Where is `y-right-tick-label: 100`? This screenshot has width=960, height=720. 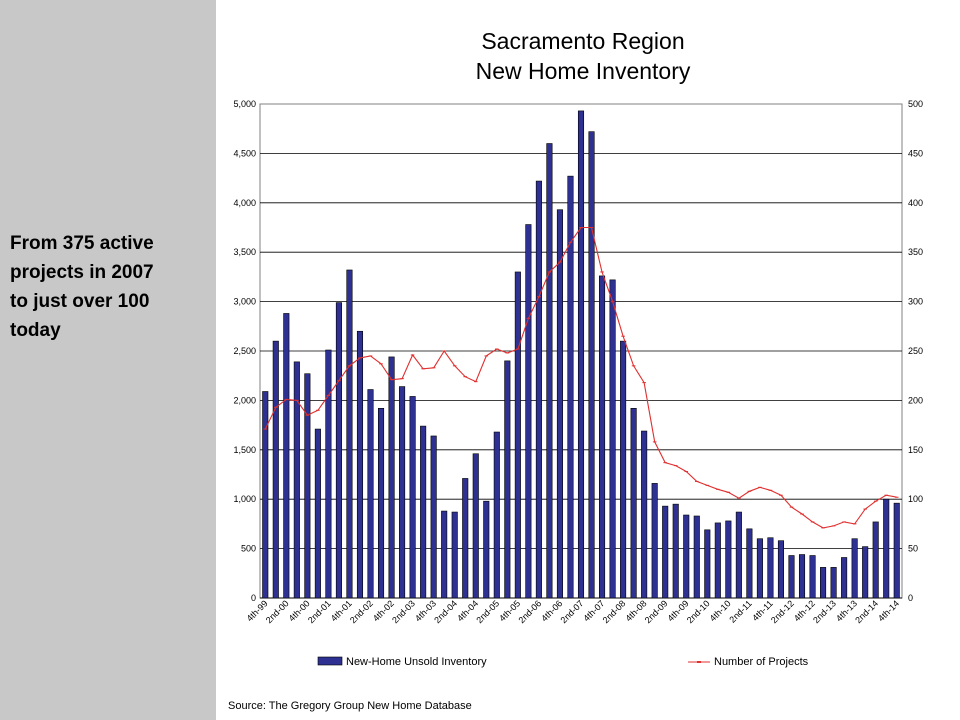
y-right-tick-label: 100 is located at coordinates (915, 499).